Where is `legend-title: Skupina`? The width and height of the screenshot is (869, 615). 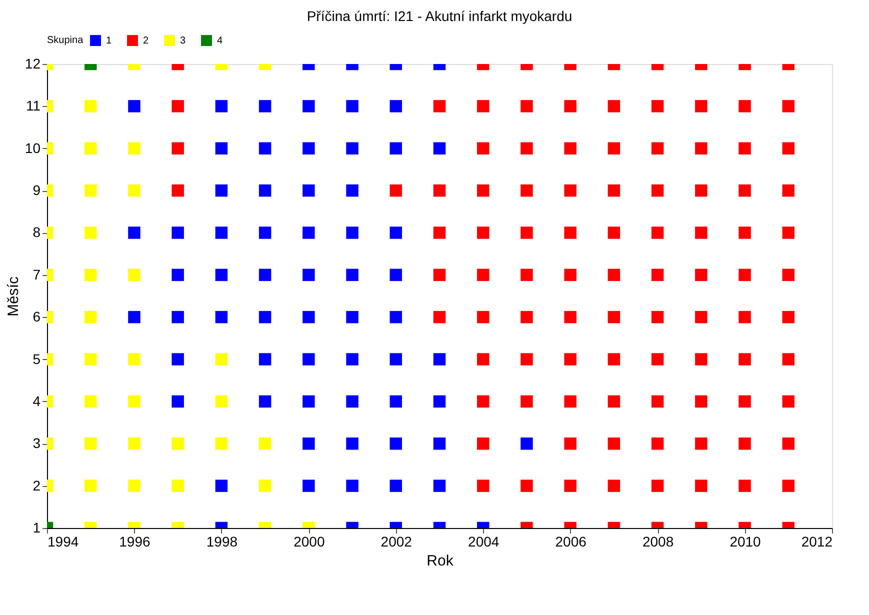 legend-title: Skupina is located at coordinates (65, 40).